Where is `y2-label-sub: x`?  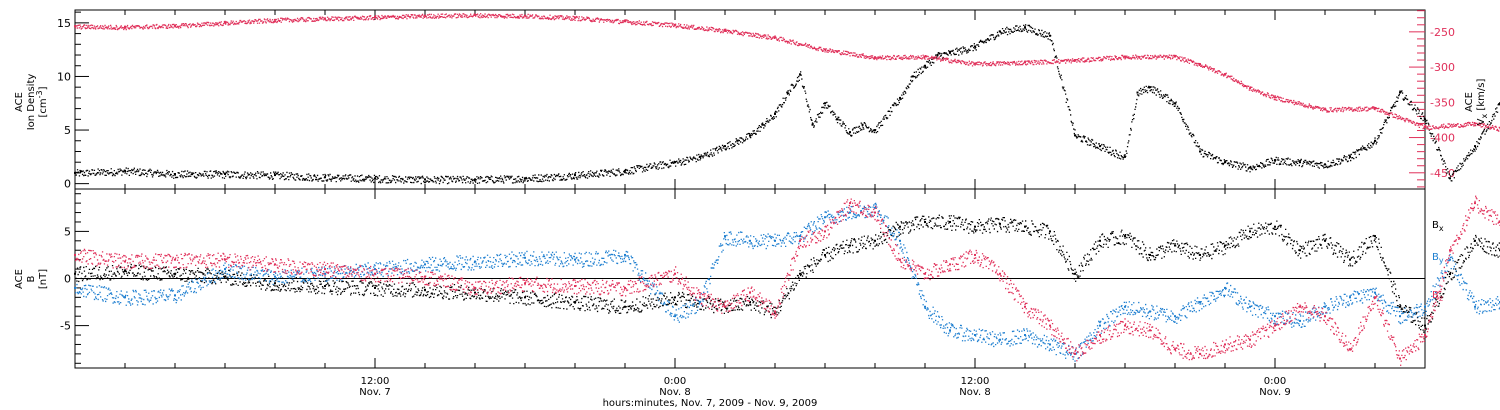
y2-label-sub: x is located at coordinates (1484, 115).